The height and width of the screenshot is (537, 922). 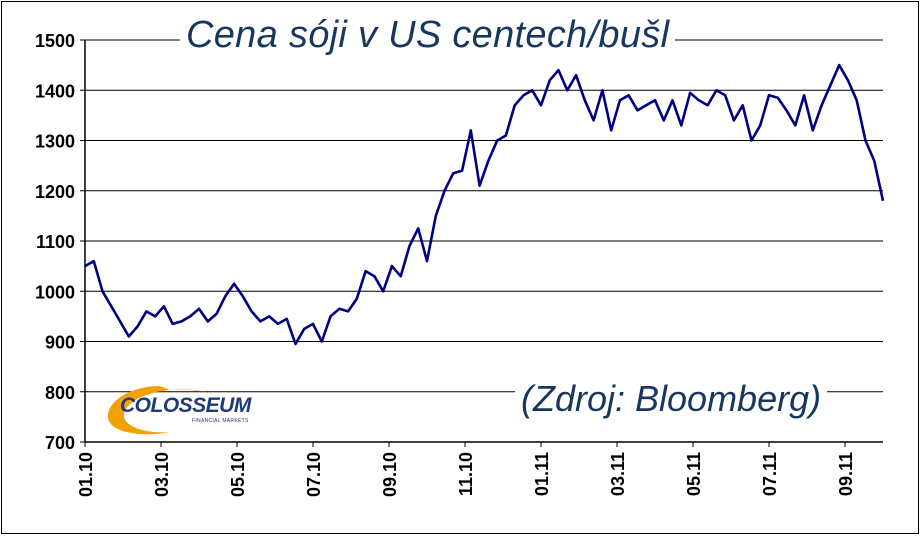 I want to click on y-tick-label: 1200, so click(x=55, y=192).